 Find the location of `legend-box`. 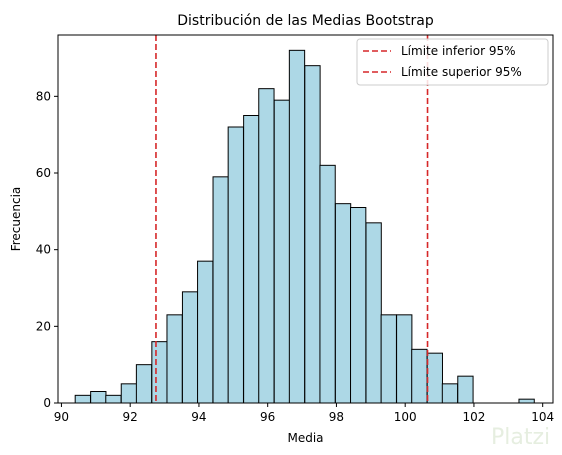

legend-box is located at coordinates (452, 62).